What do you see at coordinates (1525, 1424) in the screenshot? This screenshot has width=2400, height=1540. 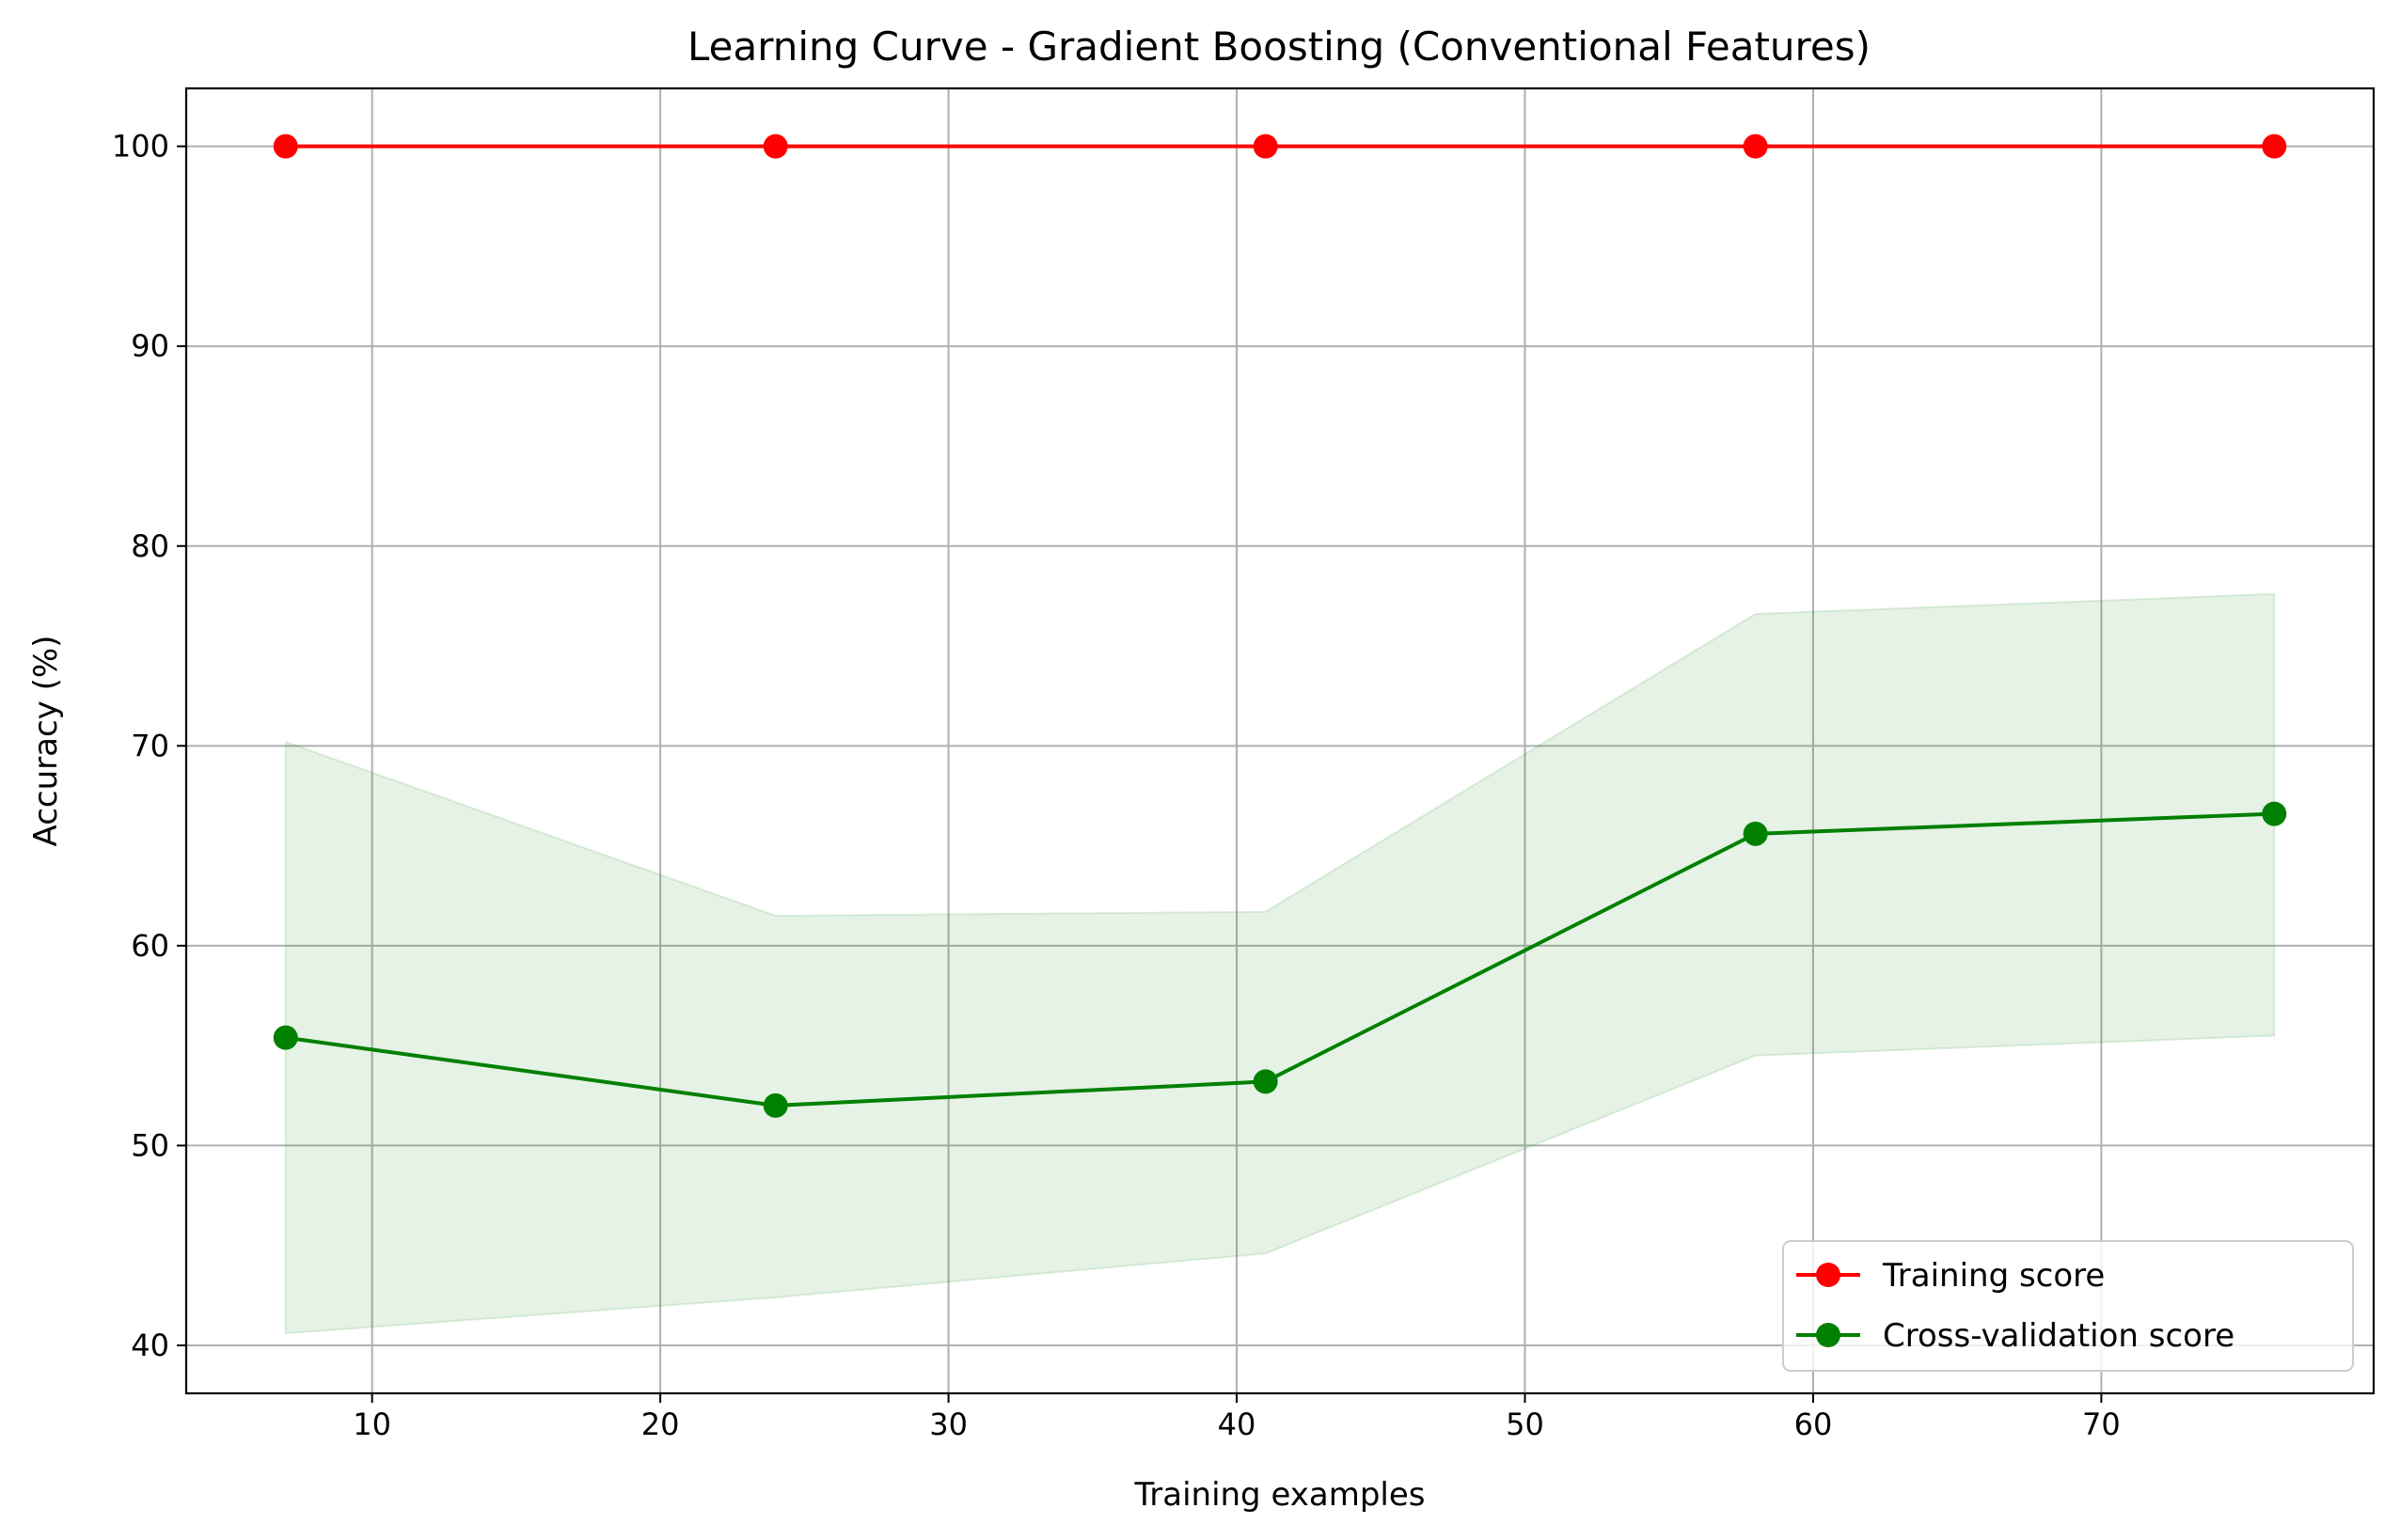 I see `x-tick-label: 50` at bounding box center [1525, 1424].